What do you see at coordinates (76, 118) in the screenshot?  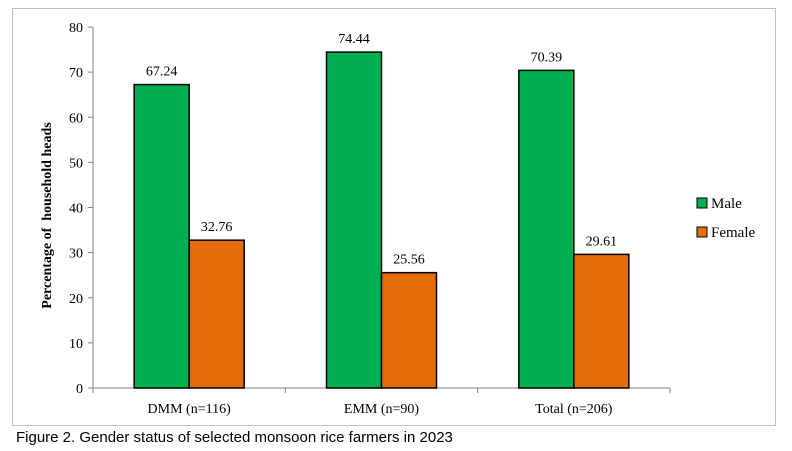 I see `y-tick-label: 60` at bounding box center [76, 118].